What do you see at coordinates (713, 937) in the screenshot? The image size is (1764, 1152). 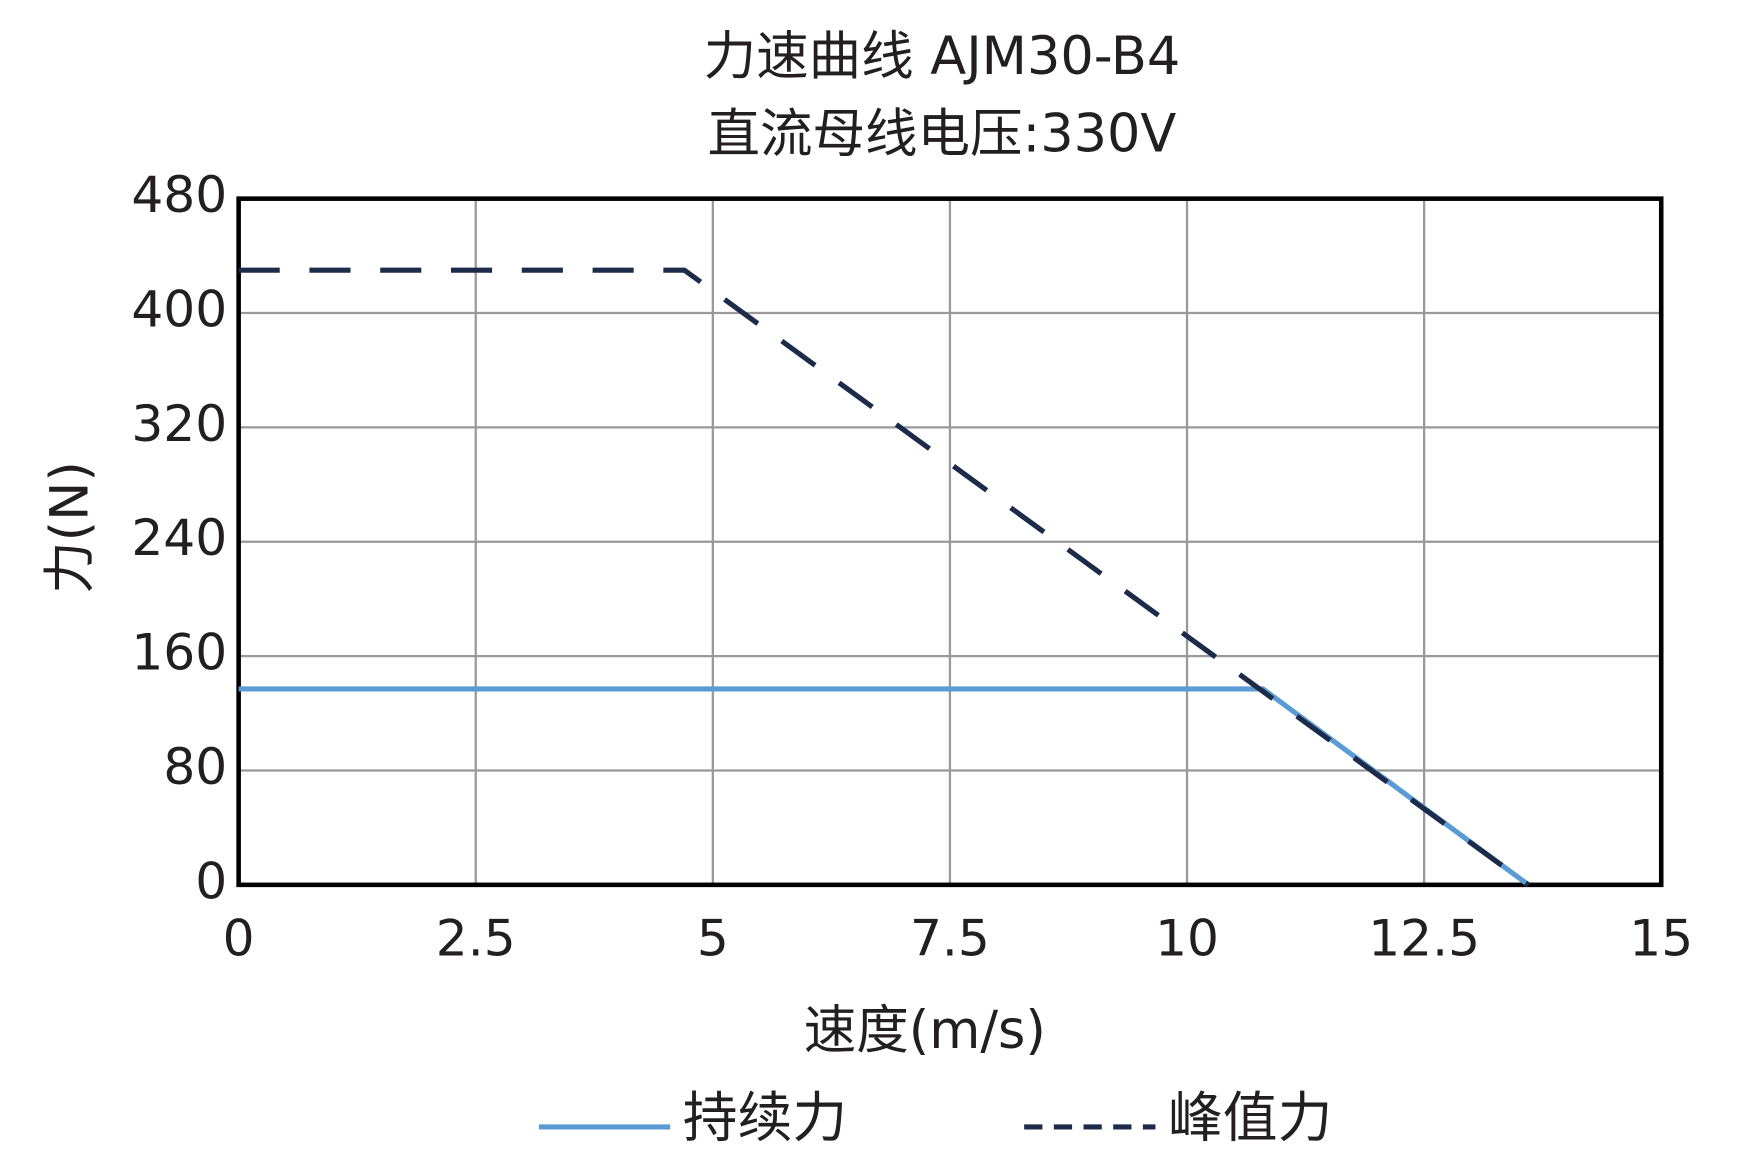 I see `x-tick-label: 5` at bounding box center [713, 937].